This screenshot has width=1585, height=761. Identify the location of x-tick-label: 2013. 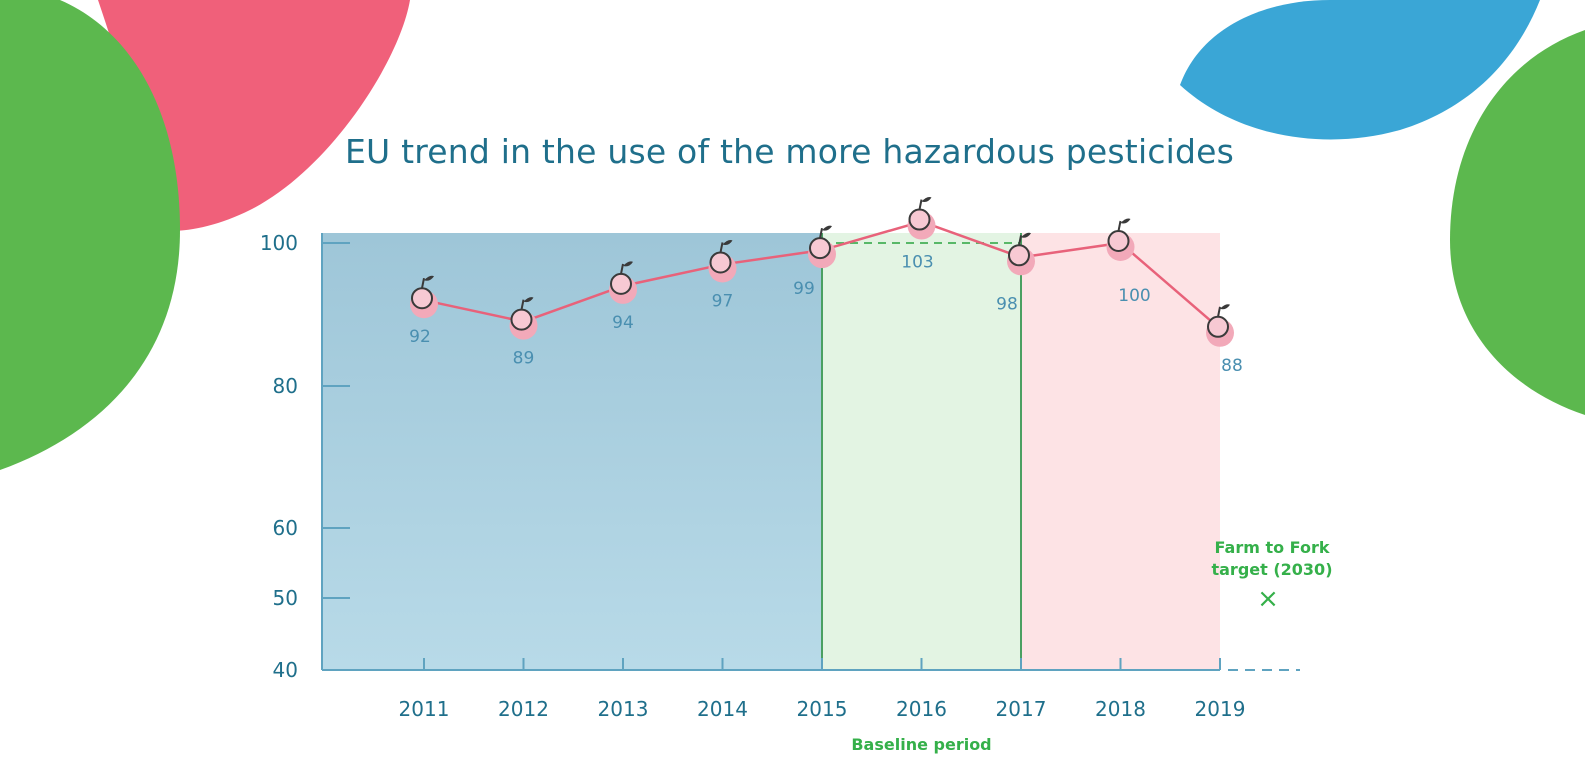
(623, 709).